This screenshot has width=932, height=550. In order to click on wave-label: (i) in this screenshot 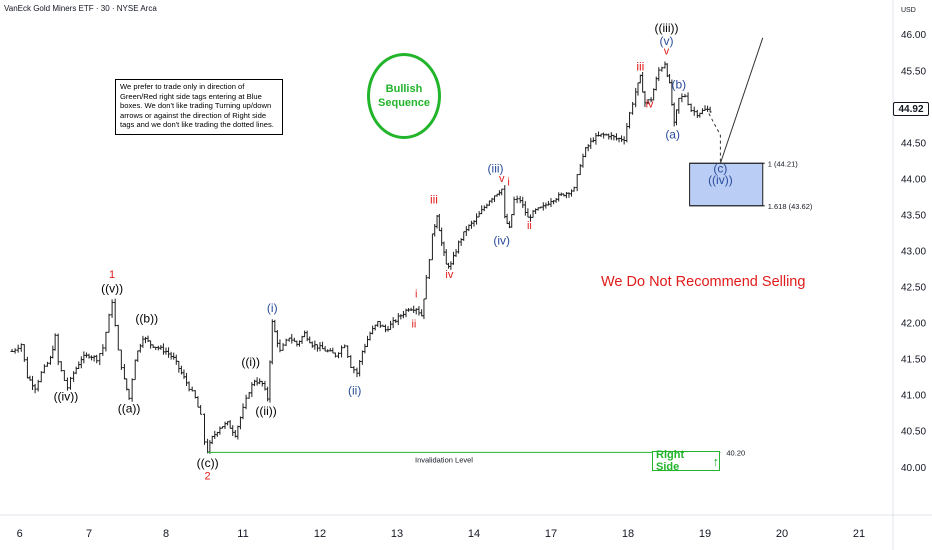, I will do `click(272, 308)`.